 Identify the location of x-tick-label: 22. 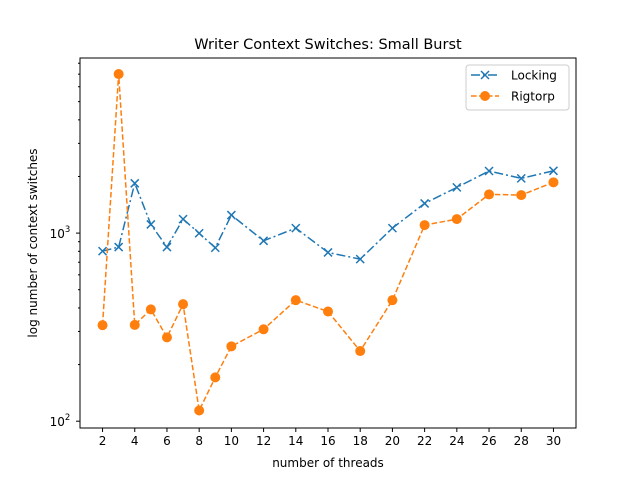
(424, 441).